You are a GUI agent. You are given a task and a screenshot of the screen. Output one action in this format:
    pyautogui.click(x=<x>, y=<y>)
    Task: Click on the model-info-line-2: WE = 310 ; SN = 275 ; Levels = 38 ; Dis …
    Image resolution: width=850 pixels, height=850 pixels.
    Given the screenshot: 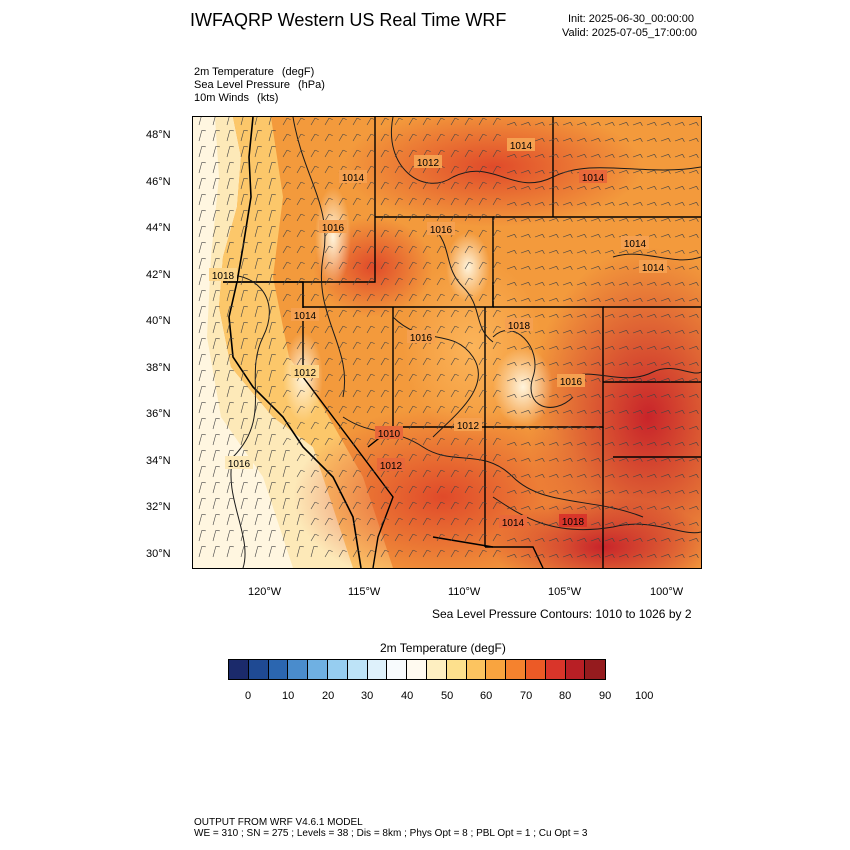 What is the action you would take?
    pyautogui.click(x=391, y=833)
    